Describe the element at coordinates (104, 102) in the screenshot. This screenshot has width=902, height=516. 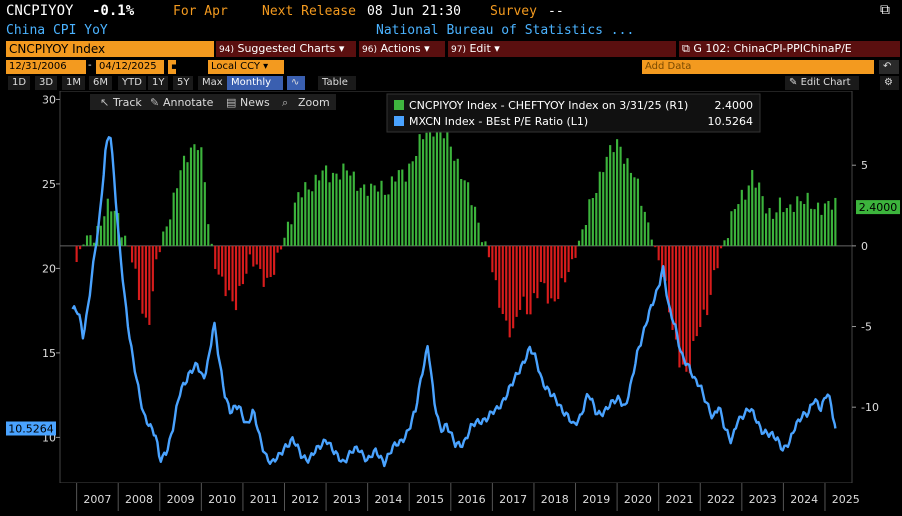
I see `track-icon: ↖` at that location.